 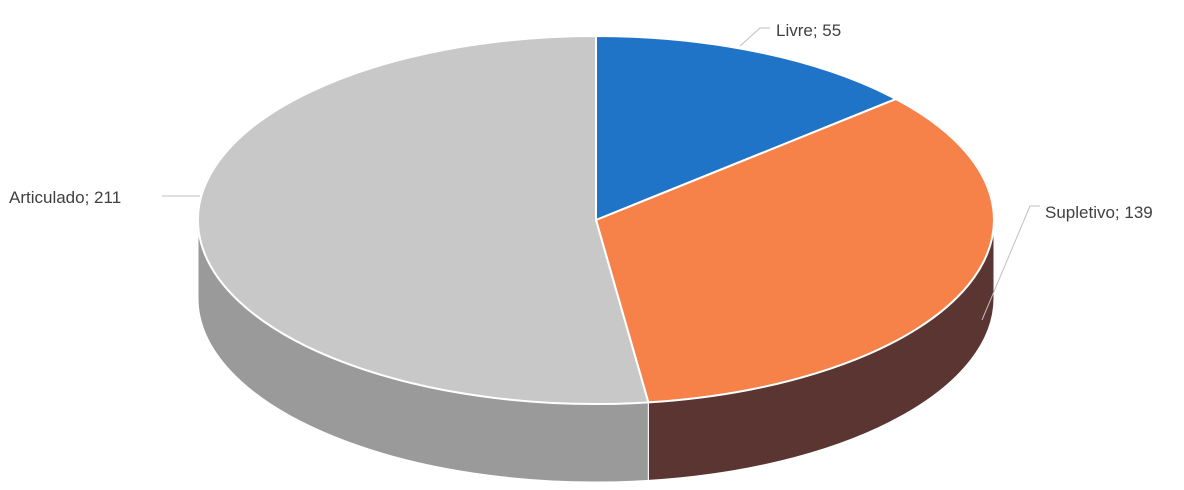 I want to click on data-label-livre: Livre; 55, so click(x=808, y=30).